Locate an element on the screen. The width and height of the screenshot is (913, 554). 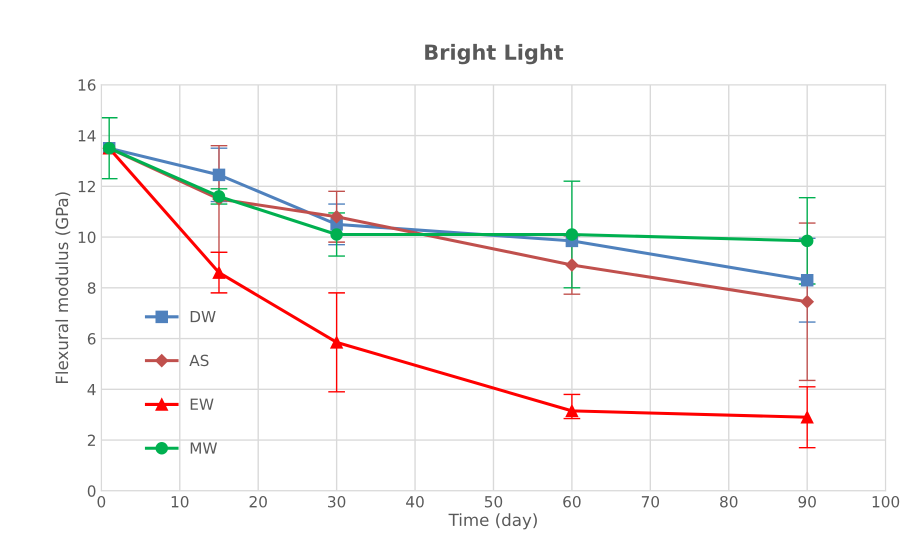
x-tick-label: 20 is located at coordinates (258, 502).